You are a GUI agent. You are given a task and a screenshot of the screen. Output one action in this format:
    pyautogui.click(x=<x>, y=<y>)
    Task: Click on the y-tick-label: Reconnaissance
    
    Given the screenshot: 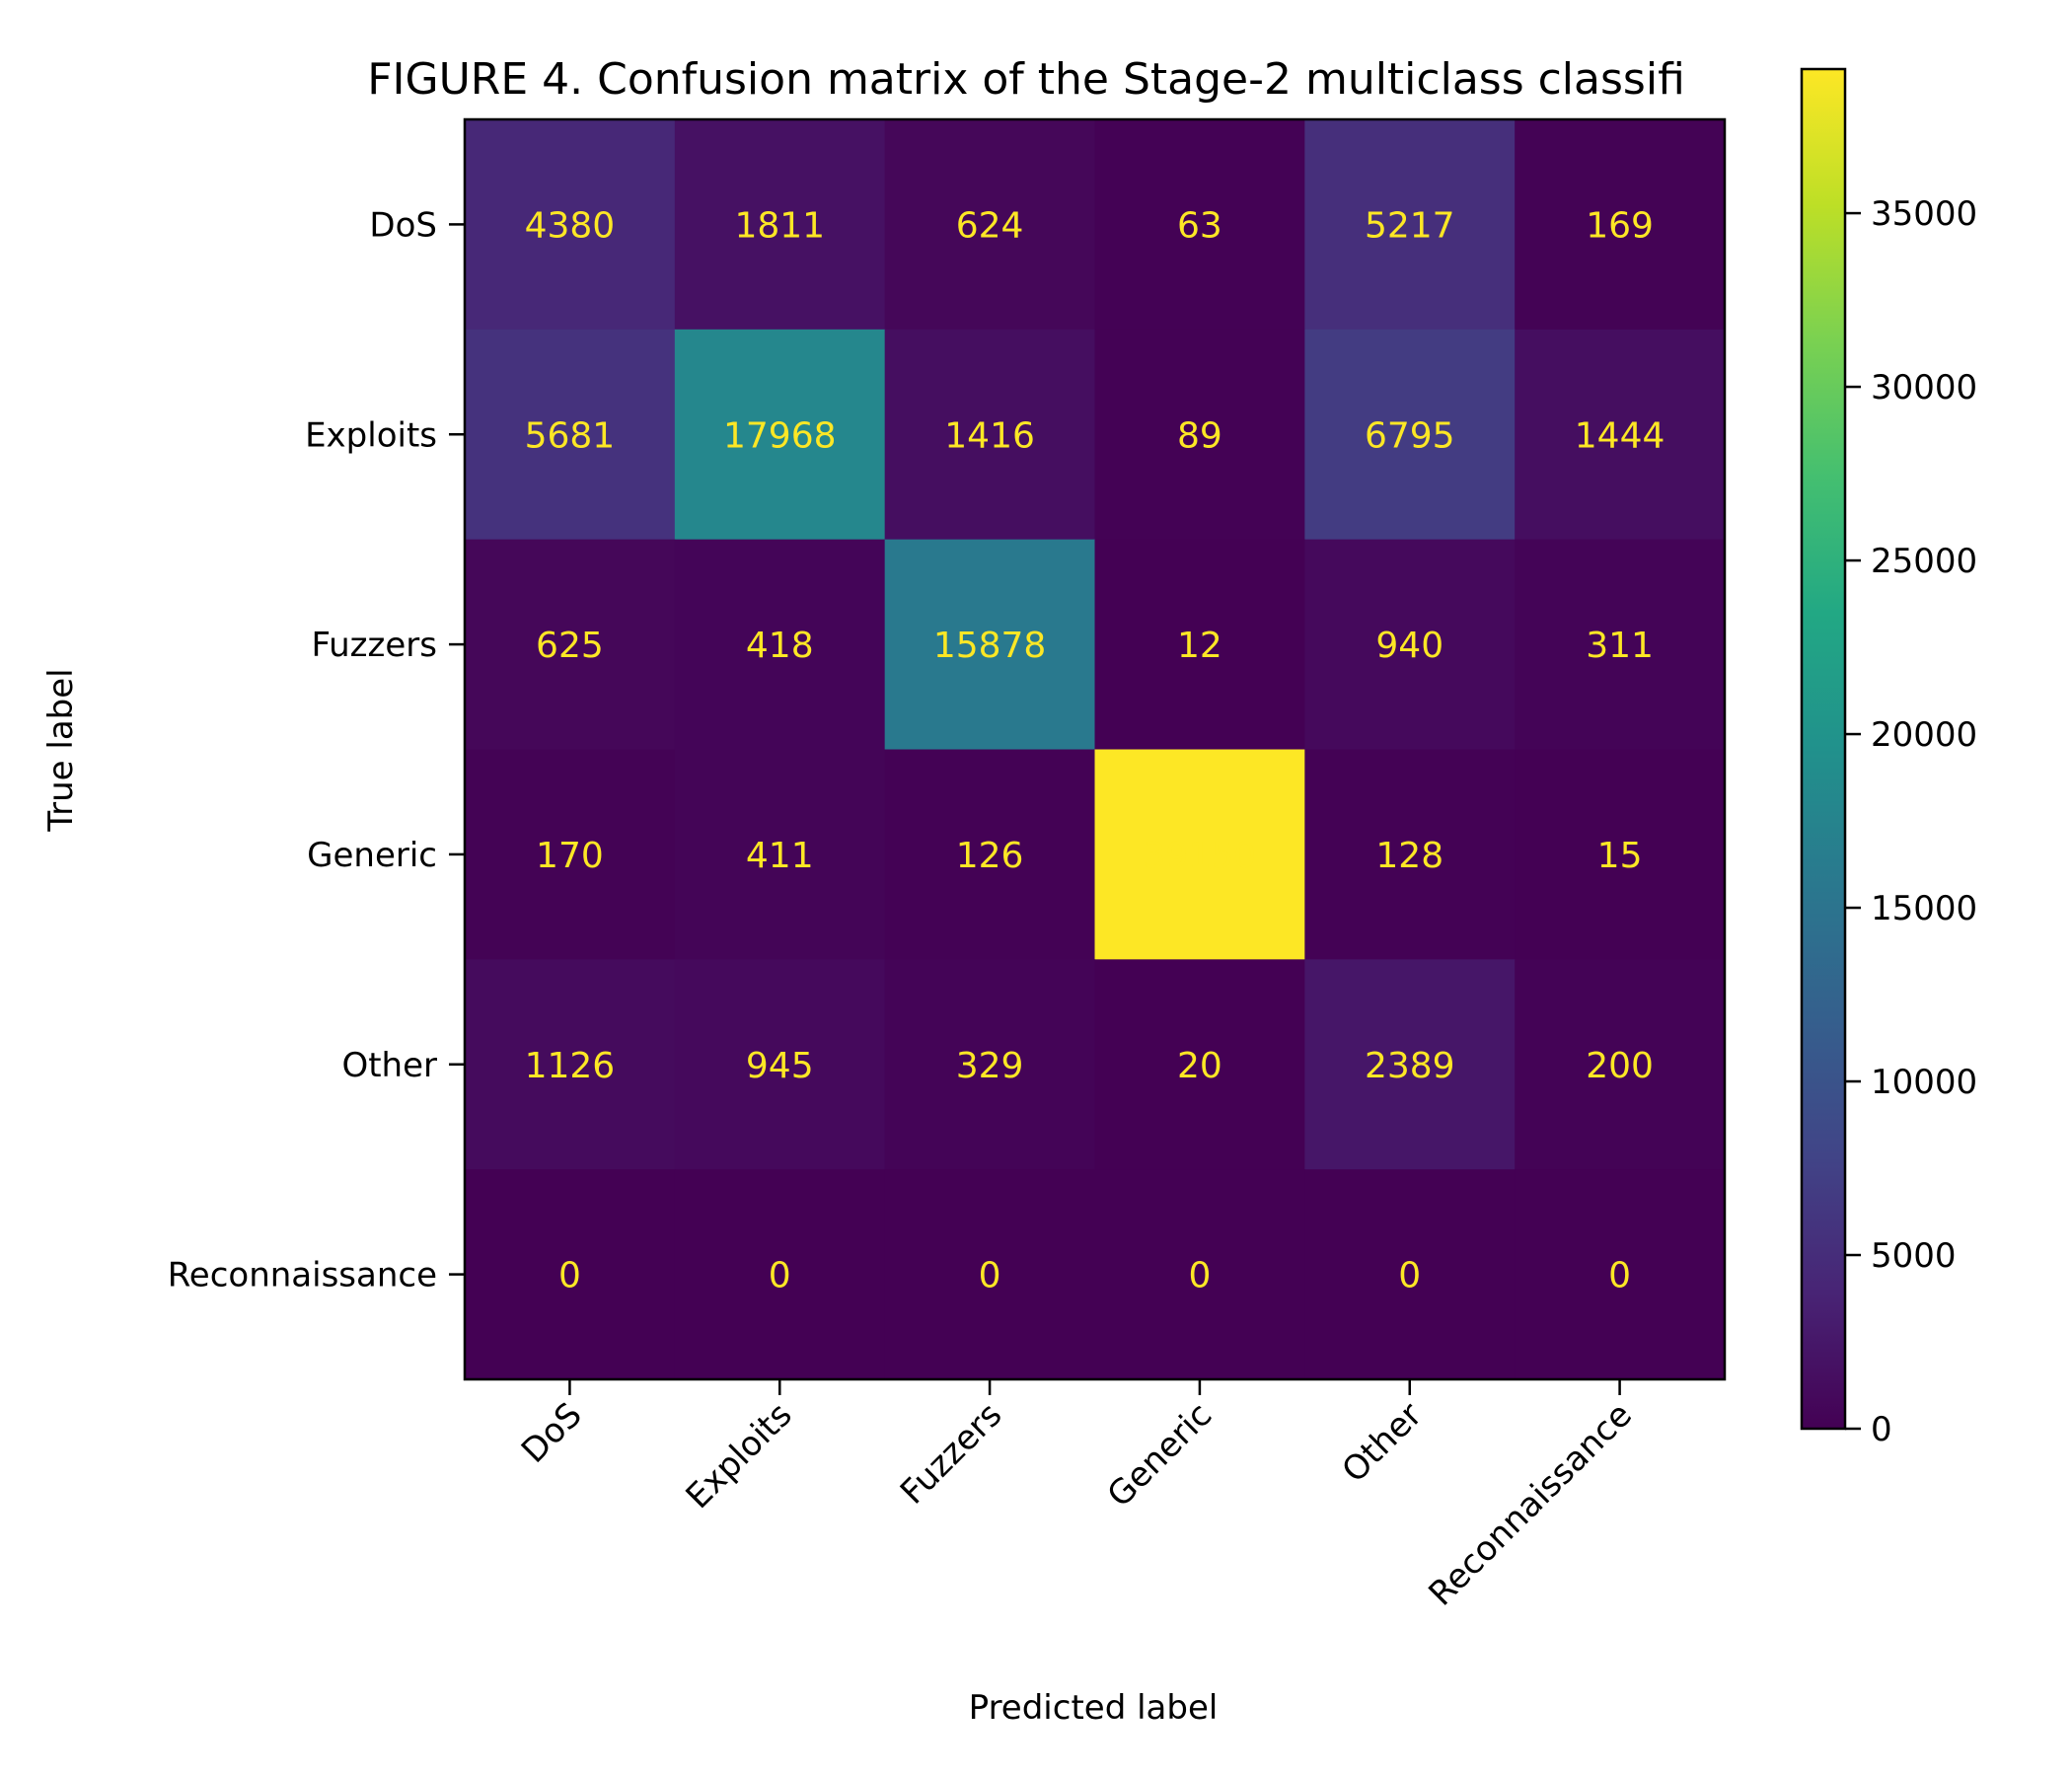 What is the action you would take?
    pyautogui.click(x=303, y=1276)
    